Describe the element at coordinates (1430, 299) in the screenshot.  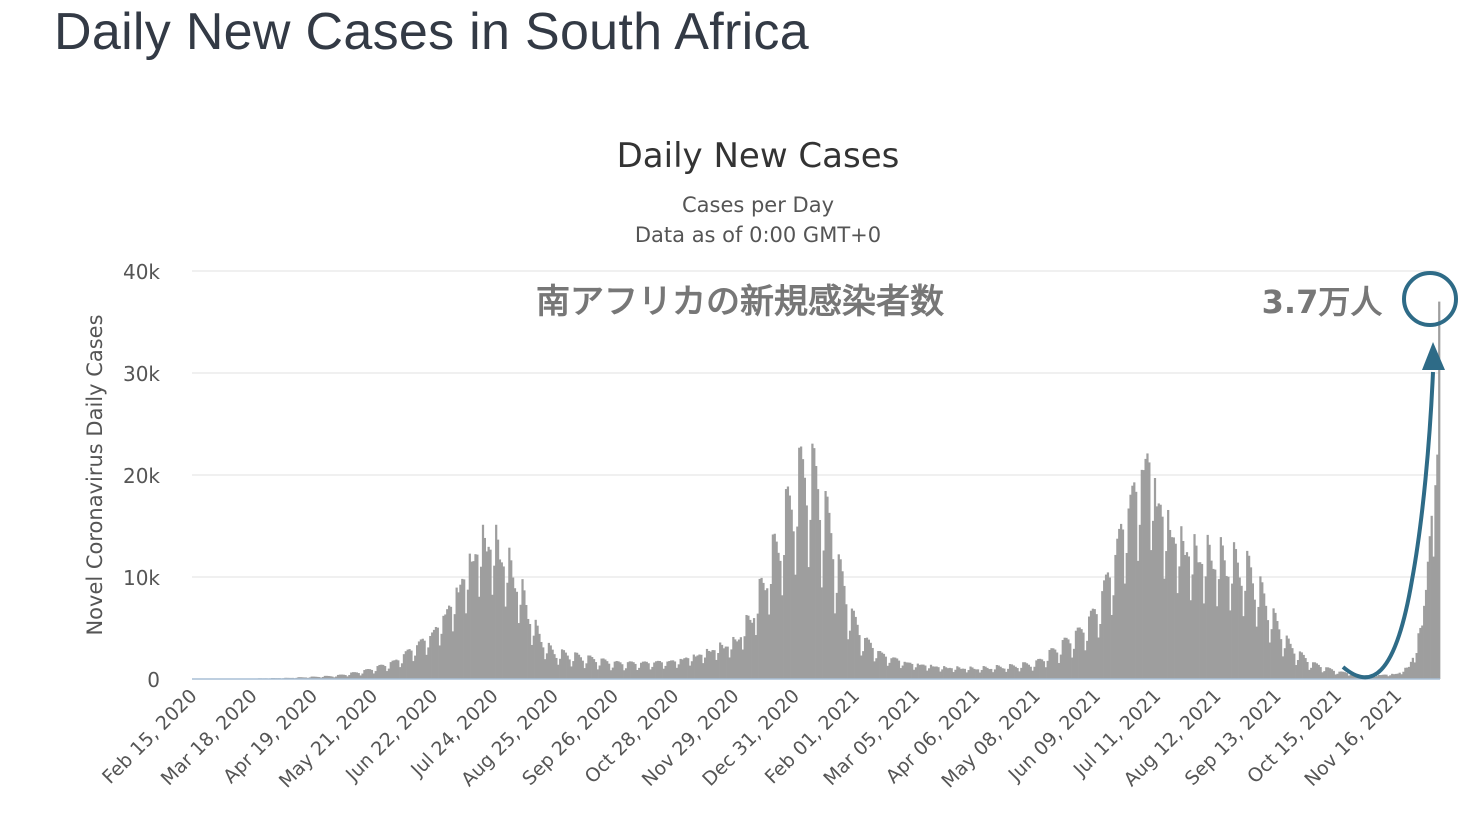
I see `peak-circle-icon` at that location.